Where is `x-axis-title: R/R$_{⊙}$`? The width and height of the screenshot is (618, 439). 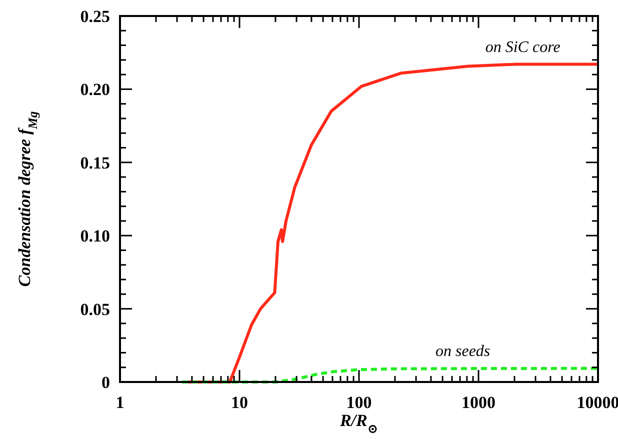
x-axis-title: R/R$_{⊙}$ is located at coordinates (358, 423).